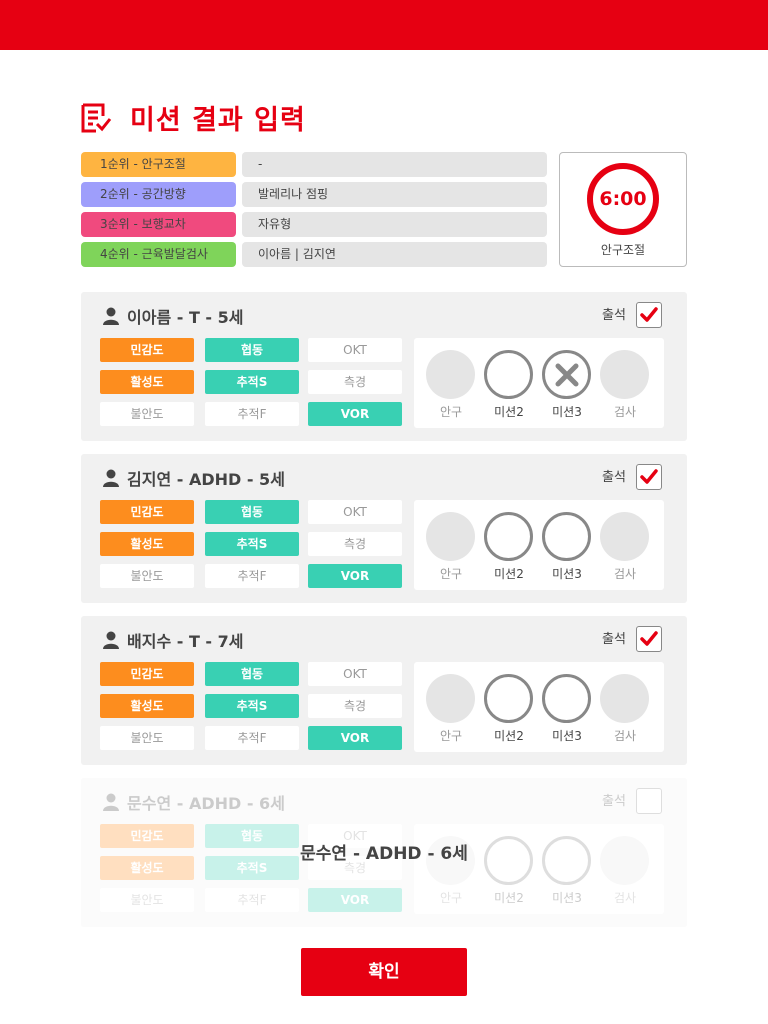  Describe the element at coordinates (206, 479) in the screenshot. I see `student-name-text: 김지연 - ADHD - 5세` at that location.